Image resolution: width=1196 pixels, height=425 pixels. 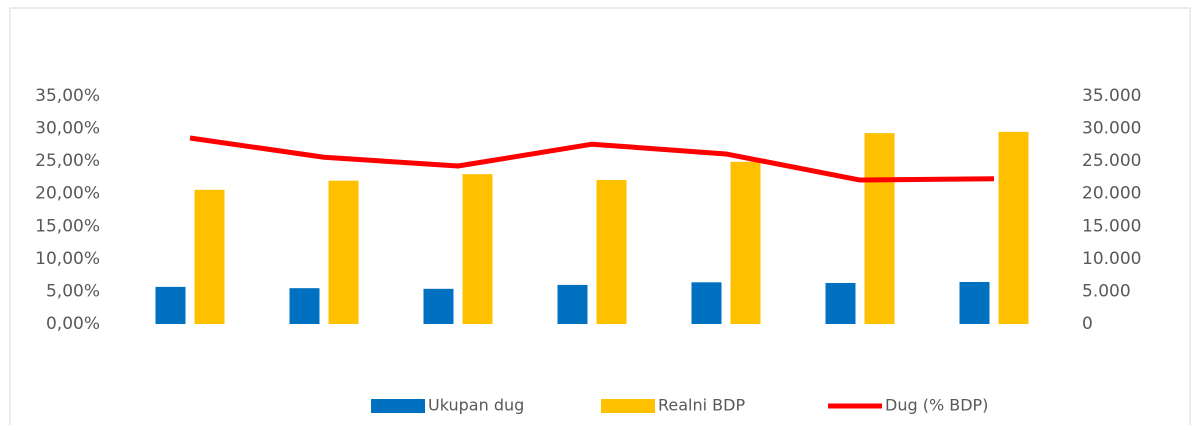 I want to click on legend-label: Dug (% BDP), so click(x=936, y=405).